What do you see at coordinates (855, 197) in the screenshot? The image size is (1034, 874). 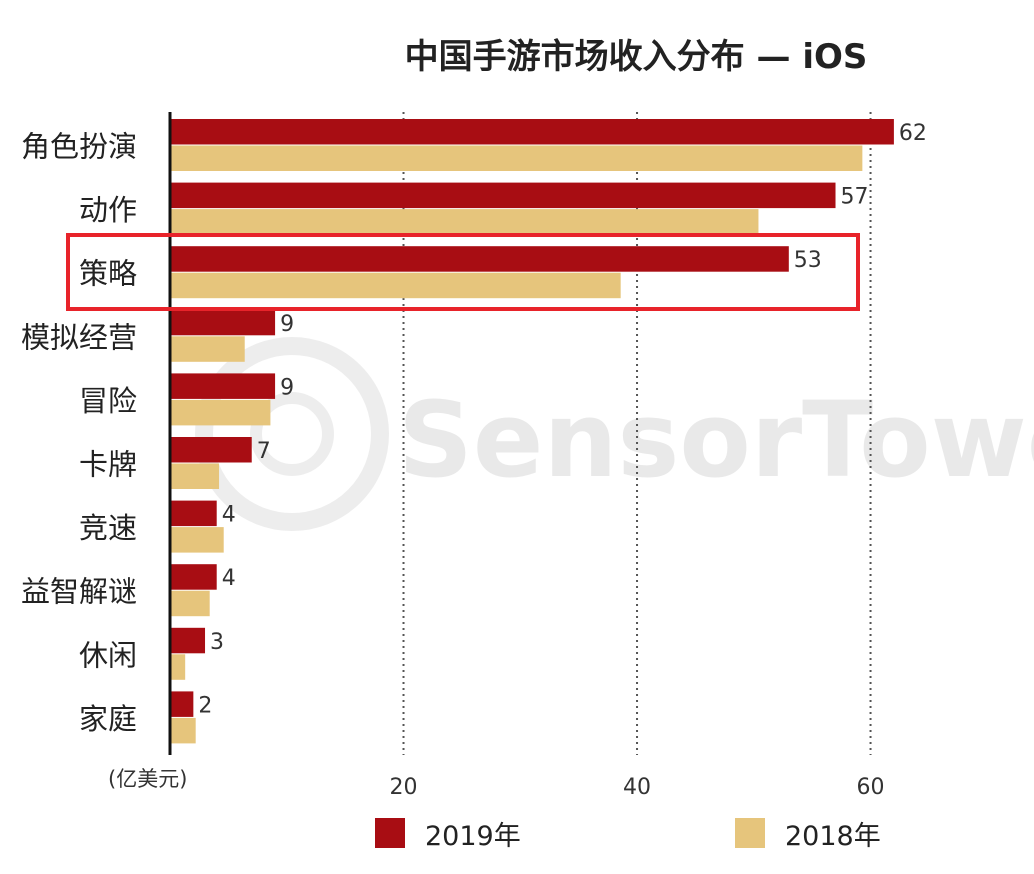 I see `data-label: 57` at bounding box center [855, 197].